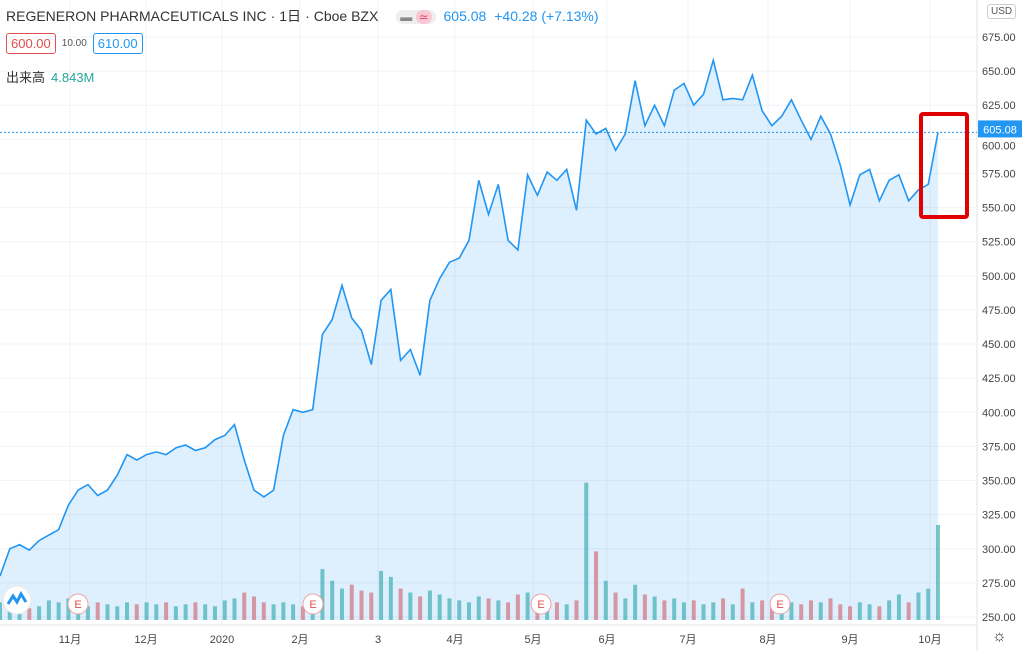 The image size is (1024, 651). I want to click on x-axis: 11月 12月 2020 2月 3 4月 5月 6月 7月 8月 9月 10月, so click(500, 640).